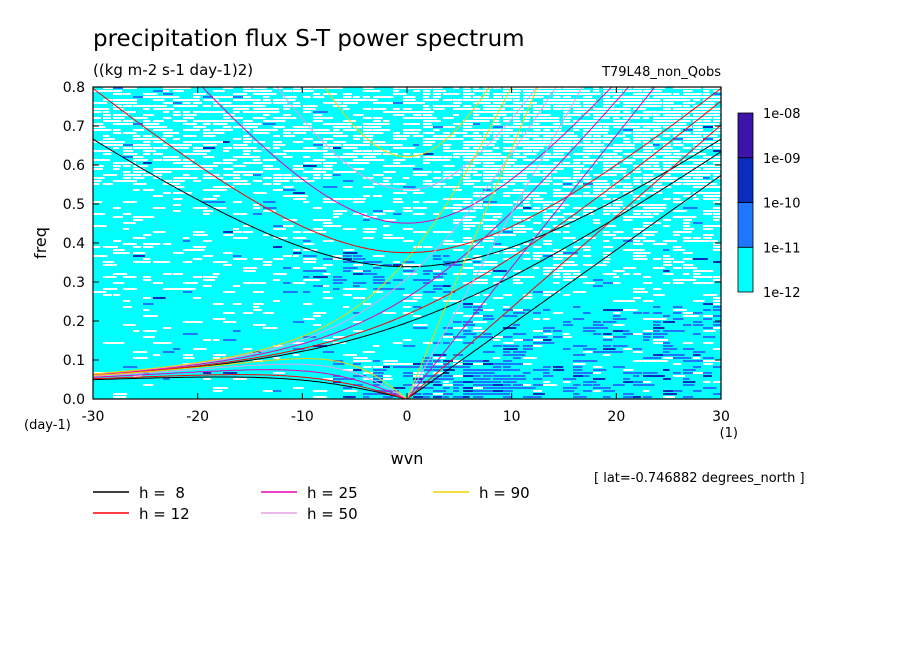 The width and height of the screenshot is (904, 654). I want to click on legend-label: h = 90, so click(504, 493).